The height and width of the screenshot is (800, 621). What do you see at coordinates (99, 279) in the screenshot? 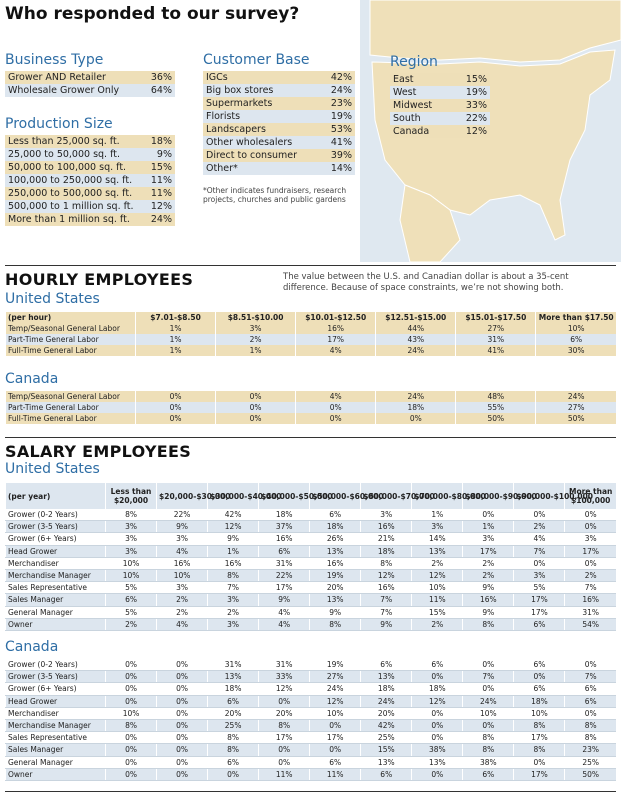
I see `hourly-heading: HOURLY EMPLOYEES` at bounding box center [99, 279].